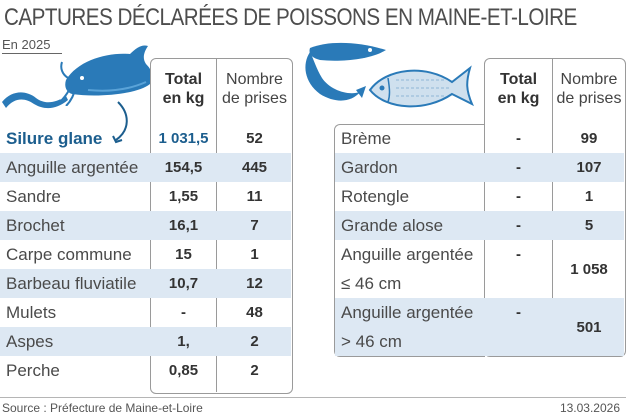 Image resolution: width=626 pixels, height=420 pixels. I want to click on catch-count-value: 445, so click(254, 167).